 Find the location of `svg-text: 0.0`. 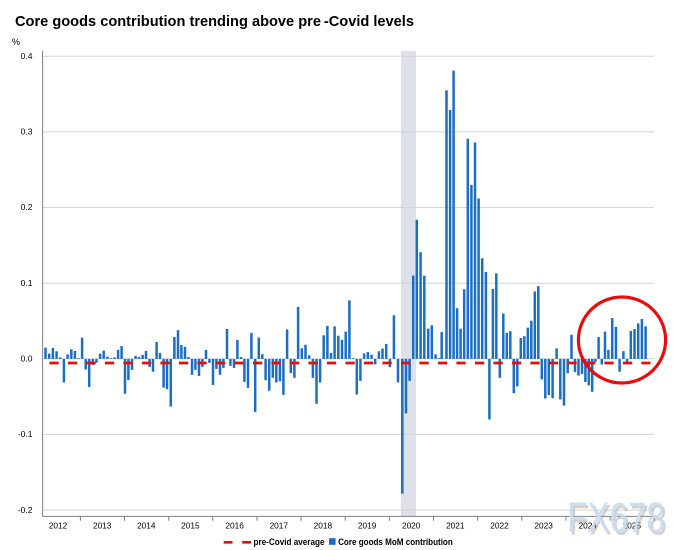

svg-text: 0.0 is located at coordinates (27, 359).